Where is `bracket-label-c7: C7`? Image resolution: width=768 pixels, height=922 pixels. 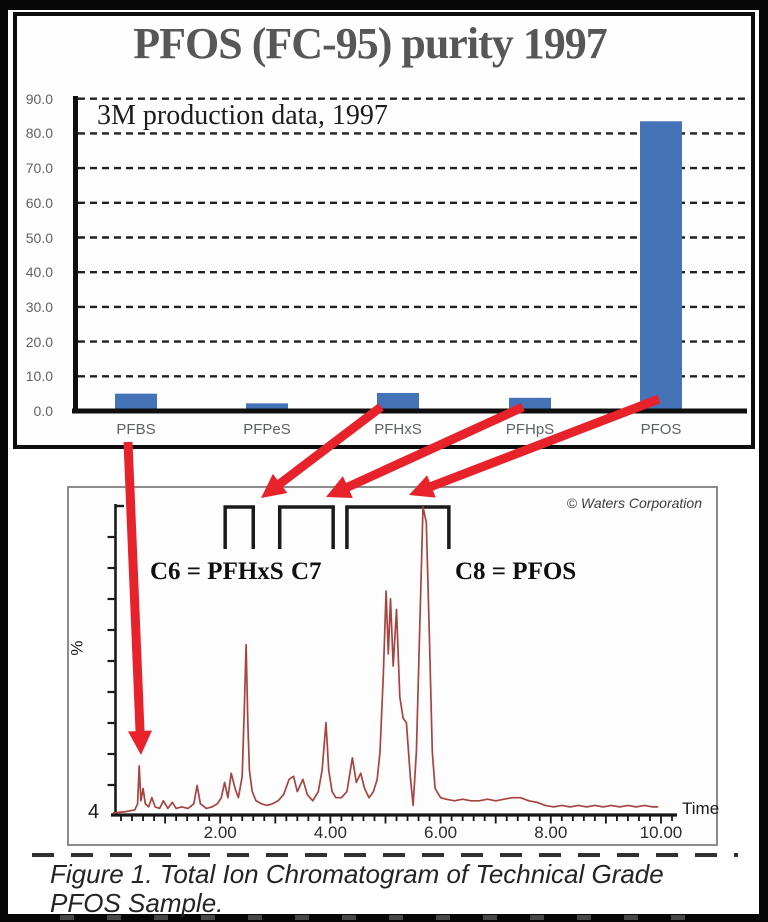 bracket-label-c7: C7 is located at coordinates (306, 571).